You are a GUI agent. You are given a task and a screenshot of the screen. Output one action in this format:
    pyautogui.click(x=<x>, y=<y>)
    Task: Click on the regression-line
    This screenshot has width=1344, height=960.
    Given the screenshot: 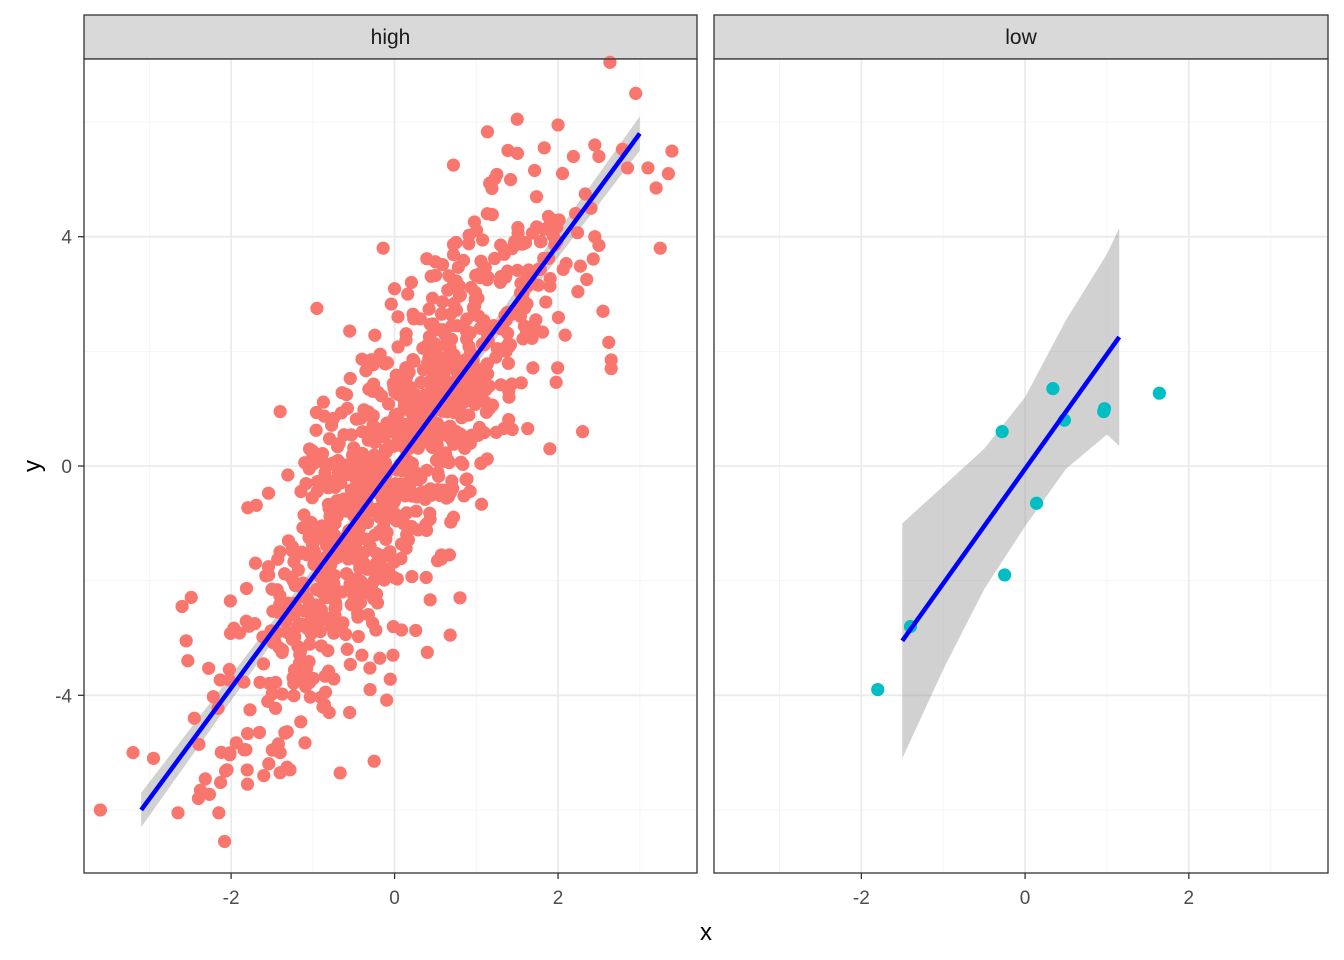 What is the action you would take?
    pyautogui.click(x=1011, y=489)
    